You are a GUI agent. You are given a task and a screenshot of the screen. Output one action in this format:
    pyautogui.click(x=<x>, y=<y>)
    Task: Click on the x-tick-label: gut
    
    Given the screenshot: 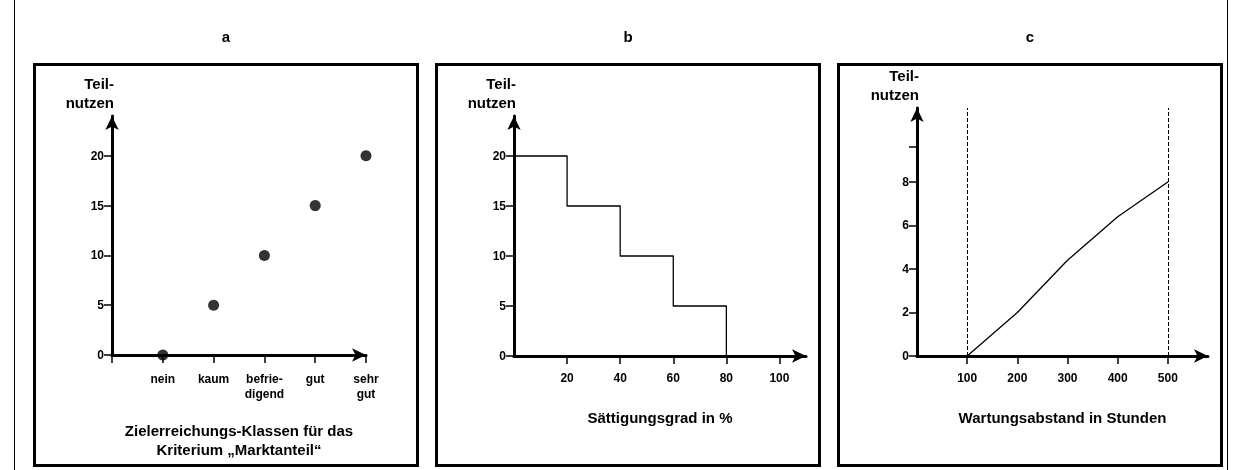 What is the action you would take?
    pyautogui.click(x=315, y=378)
    